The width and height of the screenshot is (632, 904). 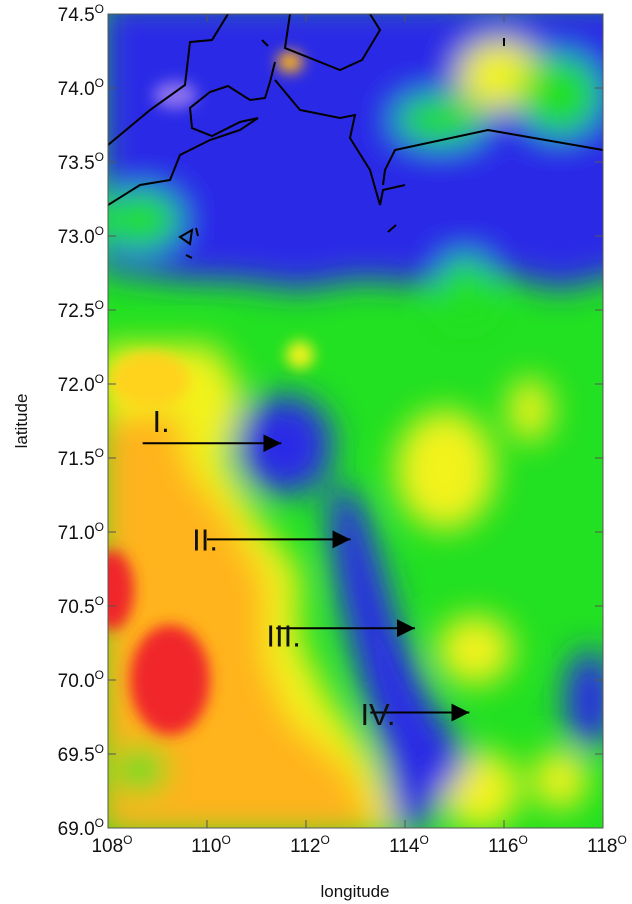 What do you see at coordinates (475, 650) in the screenshot?
I see `yellow-patch-e3` at bounding box center [475, 650].